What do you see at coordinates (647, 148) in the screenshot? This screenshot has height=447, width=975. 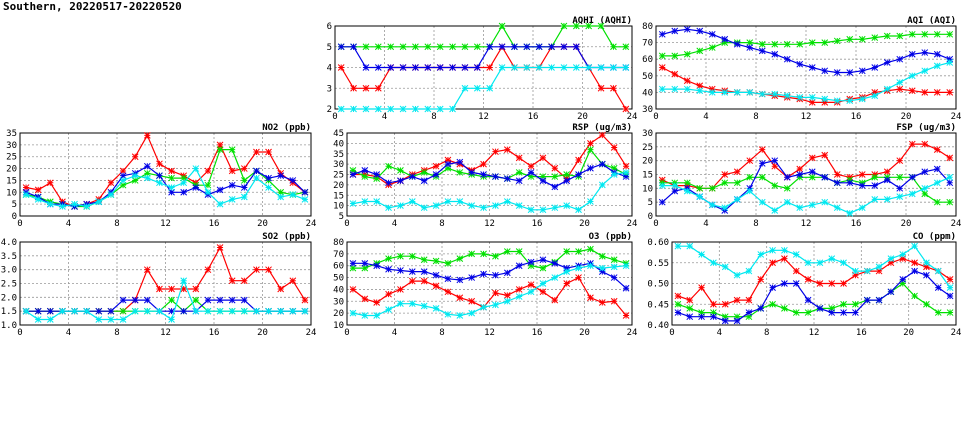 I see `fsp-y-tick-label: 25` at bounding box center [647, 148].